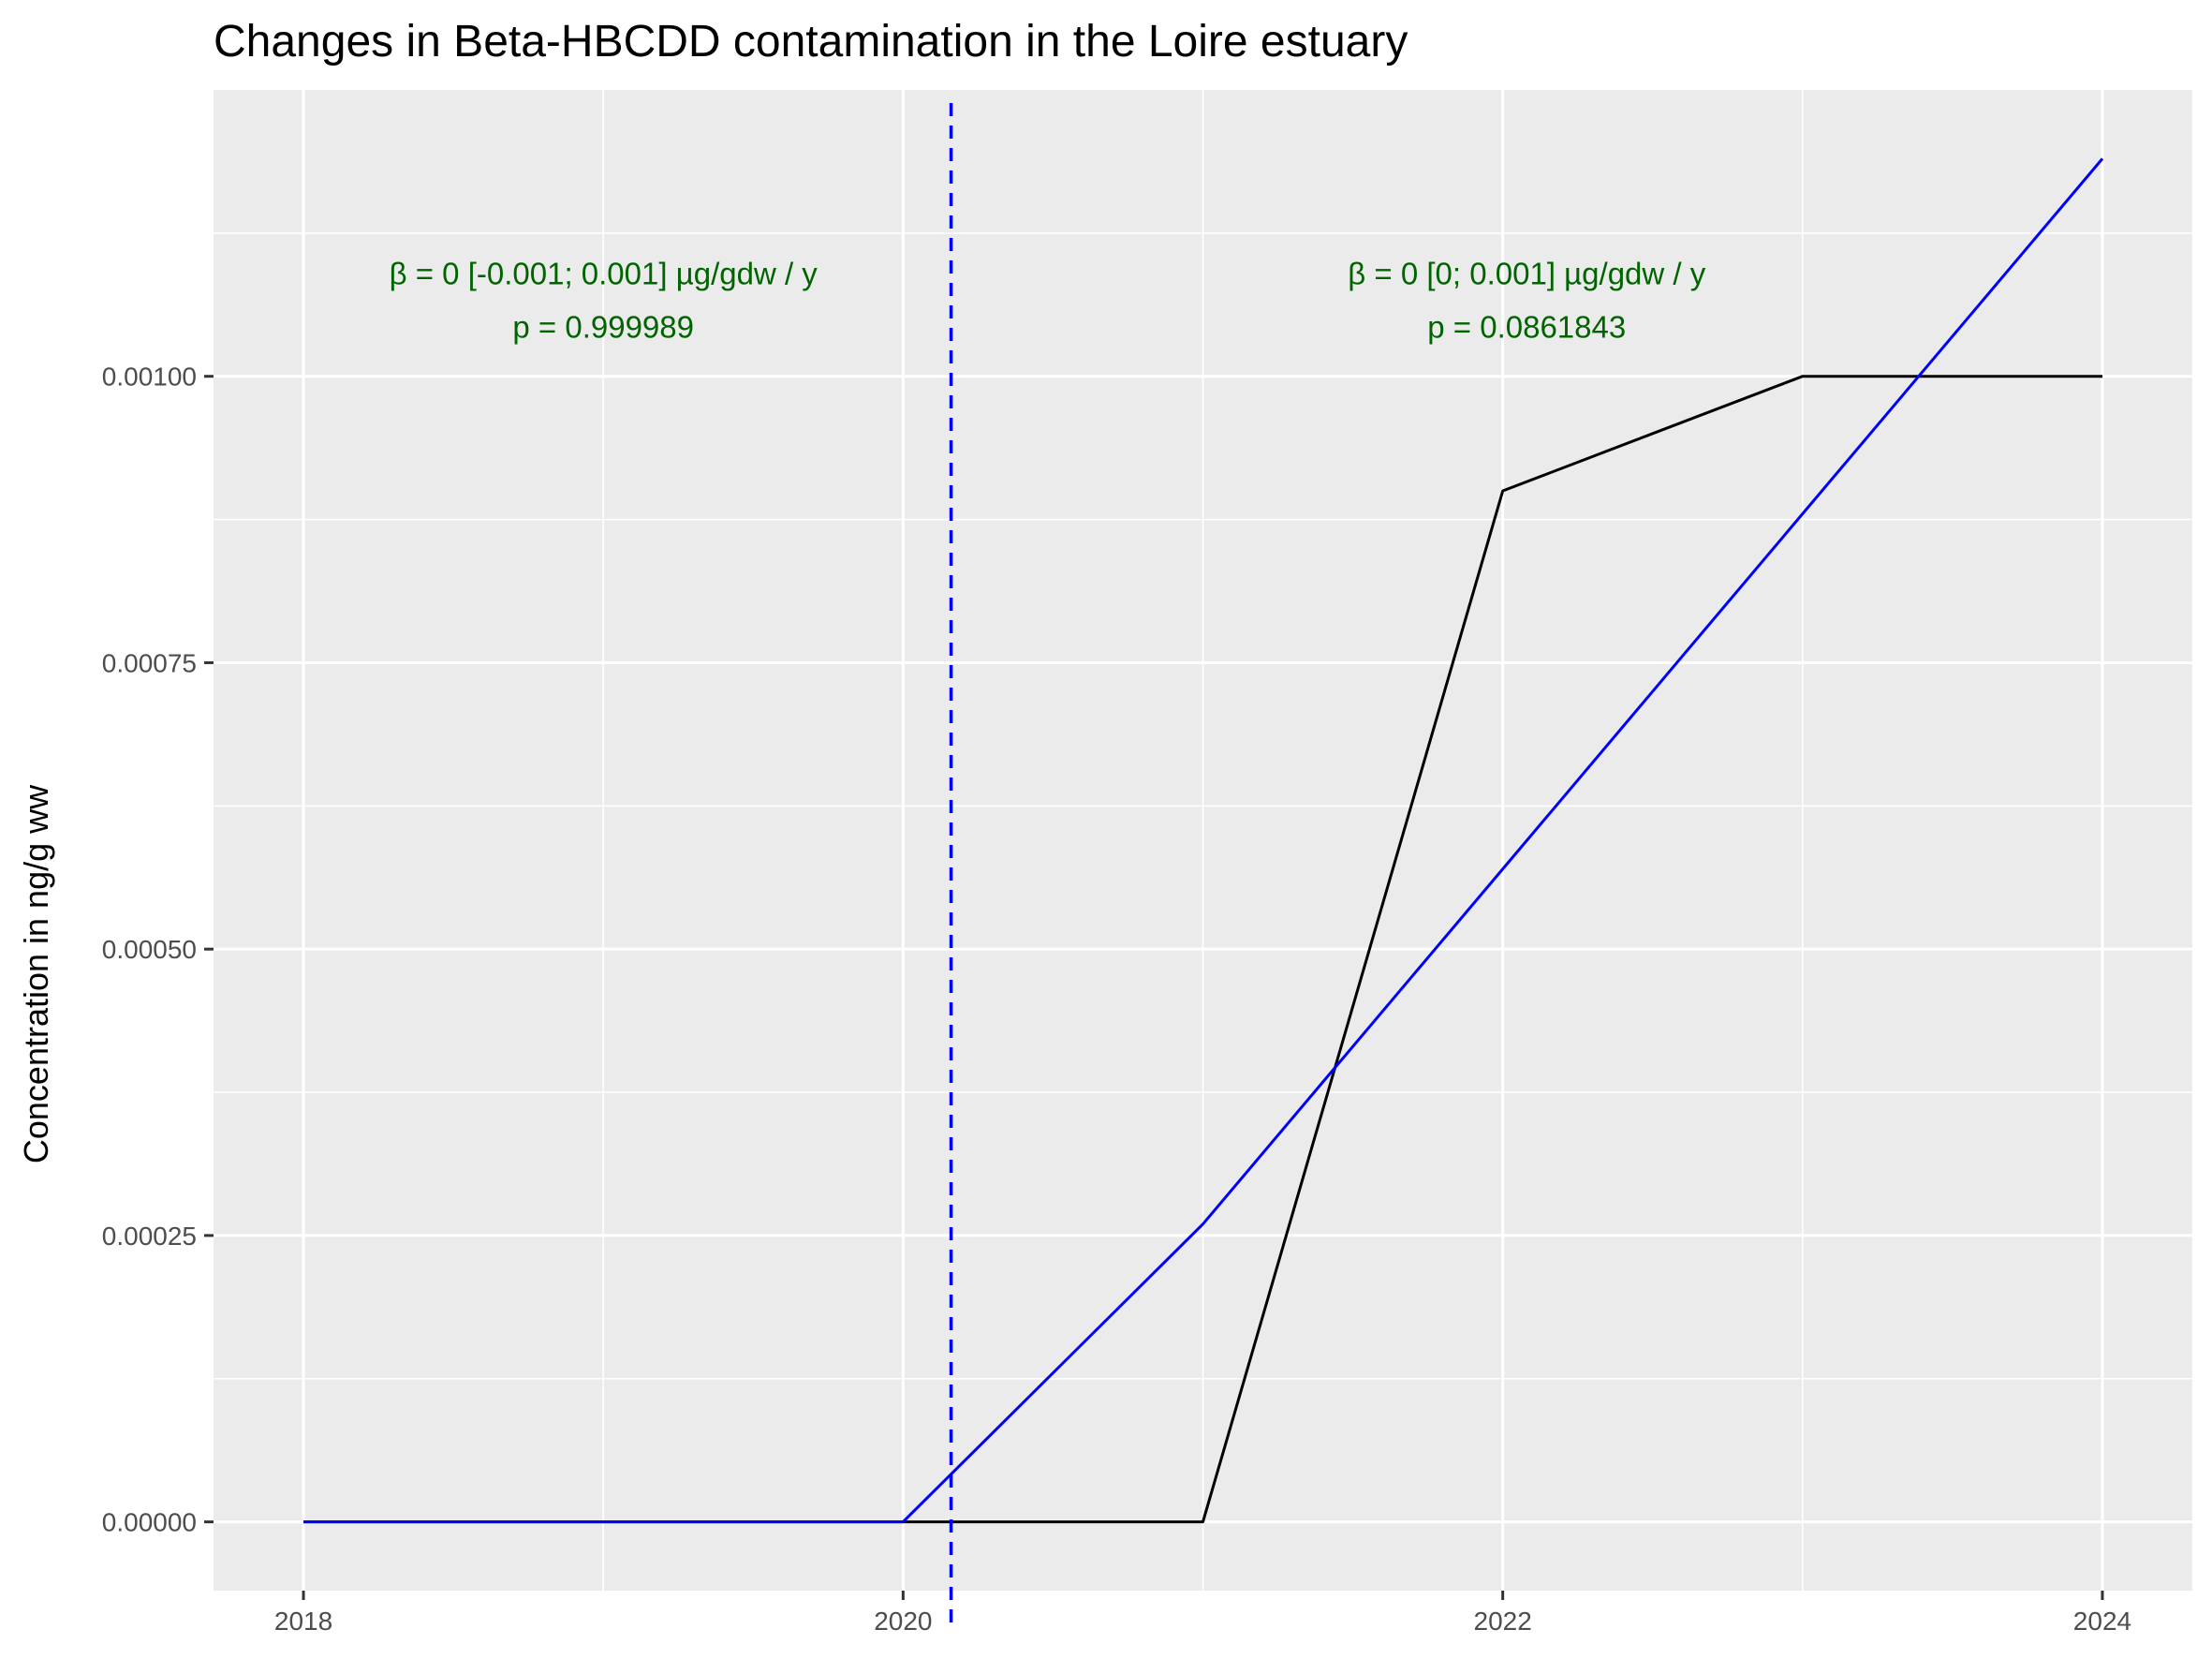 This screenshot has width=2212, height=1659. I want to click on y-axis: 0.00000 0.00025 0.00050 0.00075 0.00100, so click(158, 950).